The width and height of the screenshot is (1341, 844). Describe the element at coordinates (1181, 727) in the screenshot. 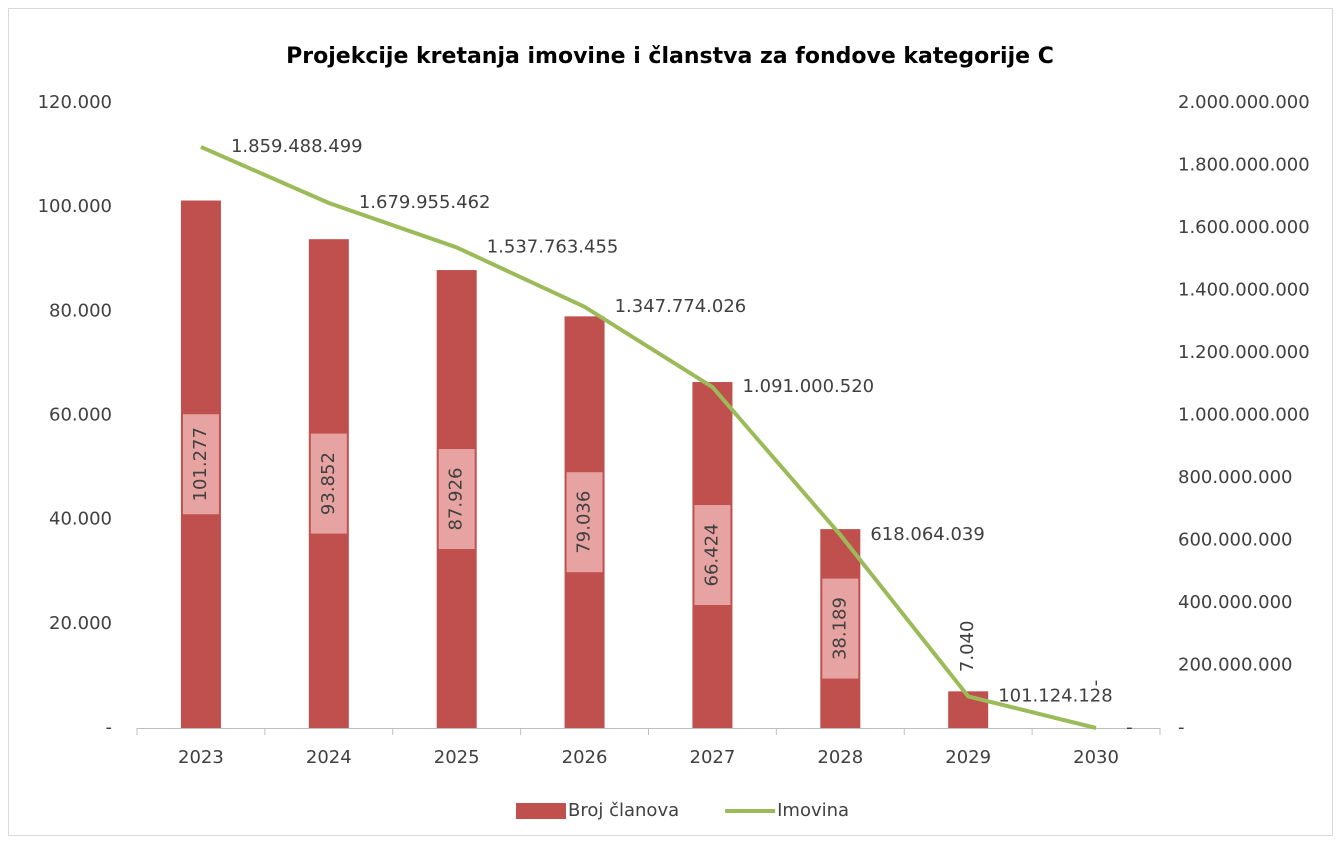

I see `y2-tick-label: -` at that location.